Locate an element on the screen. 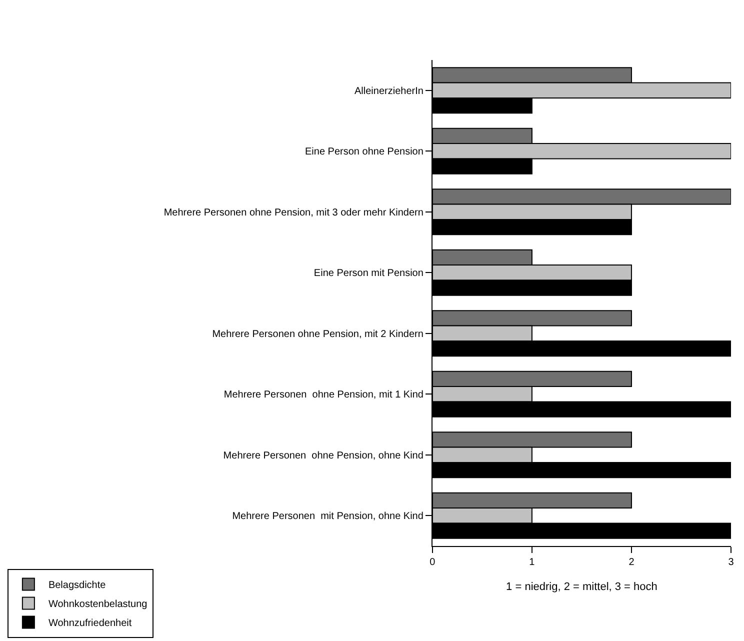 The image size is (744, 641). y-tick-label: AlleinerzieherIn is located at coordinates (389, 91).